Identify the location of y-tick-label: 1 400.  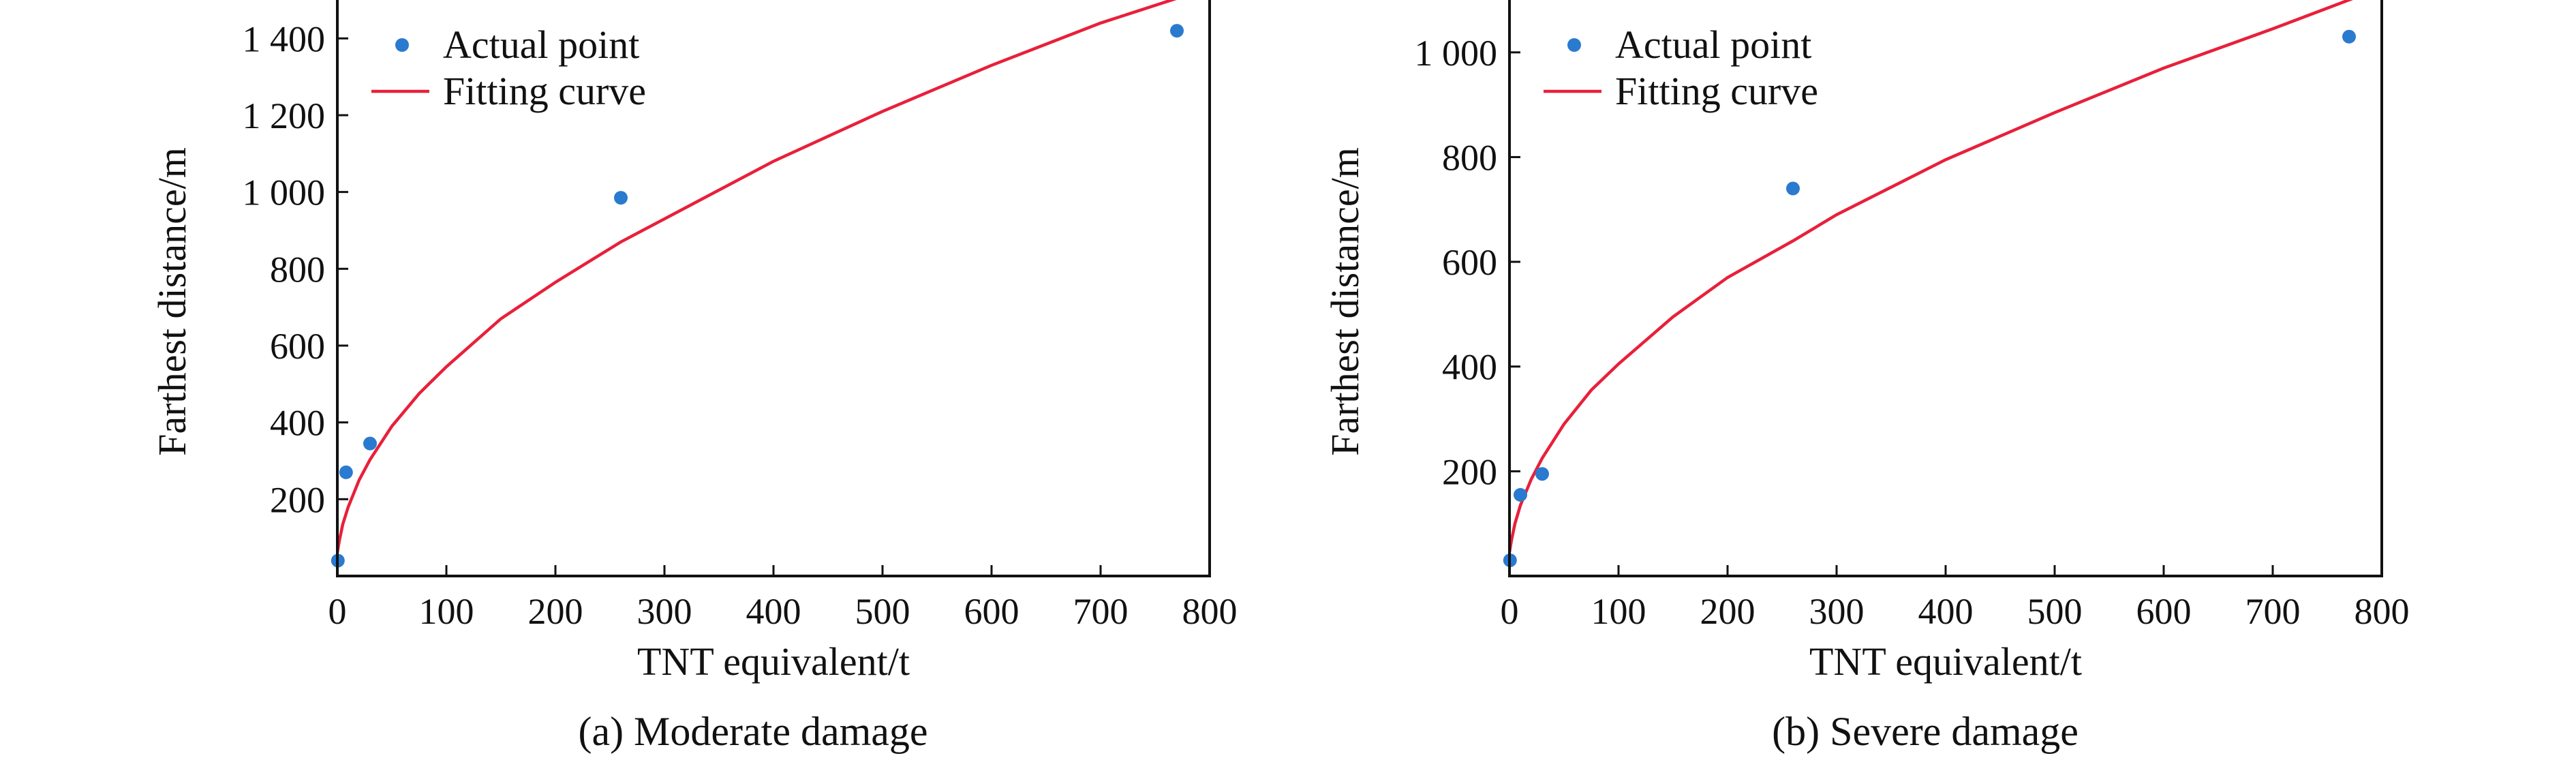
(284, 38).